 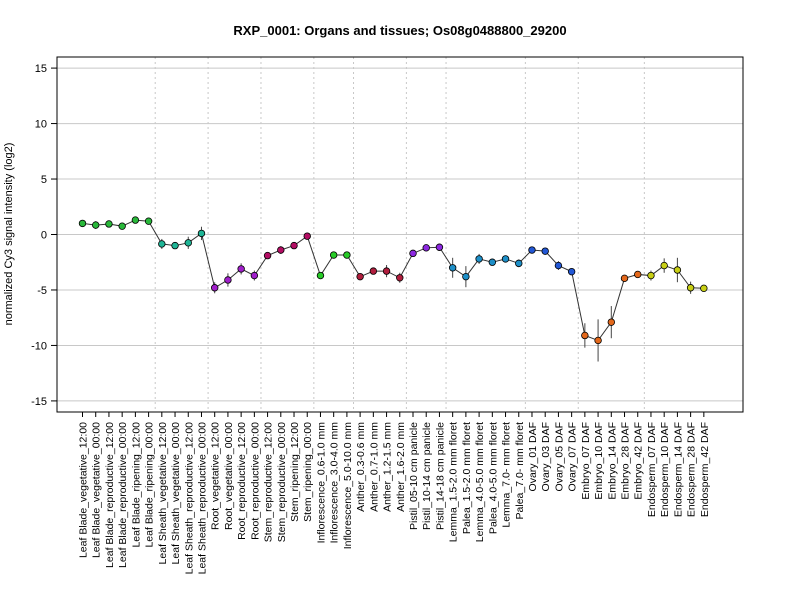 I want to click on x-tick-label: Leaf Blade_ripening_00:00, so click(x=150, y=485).